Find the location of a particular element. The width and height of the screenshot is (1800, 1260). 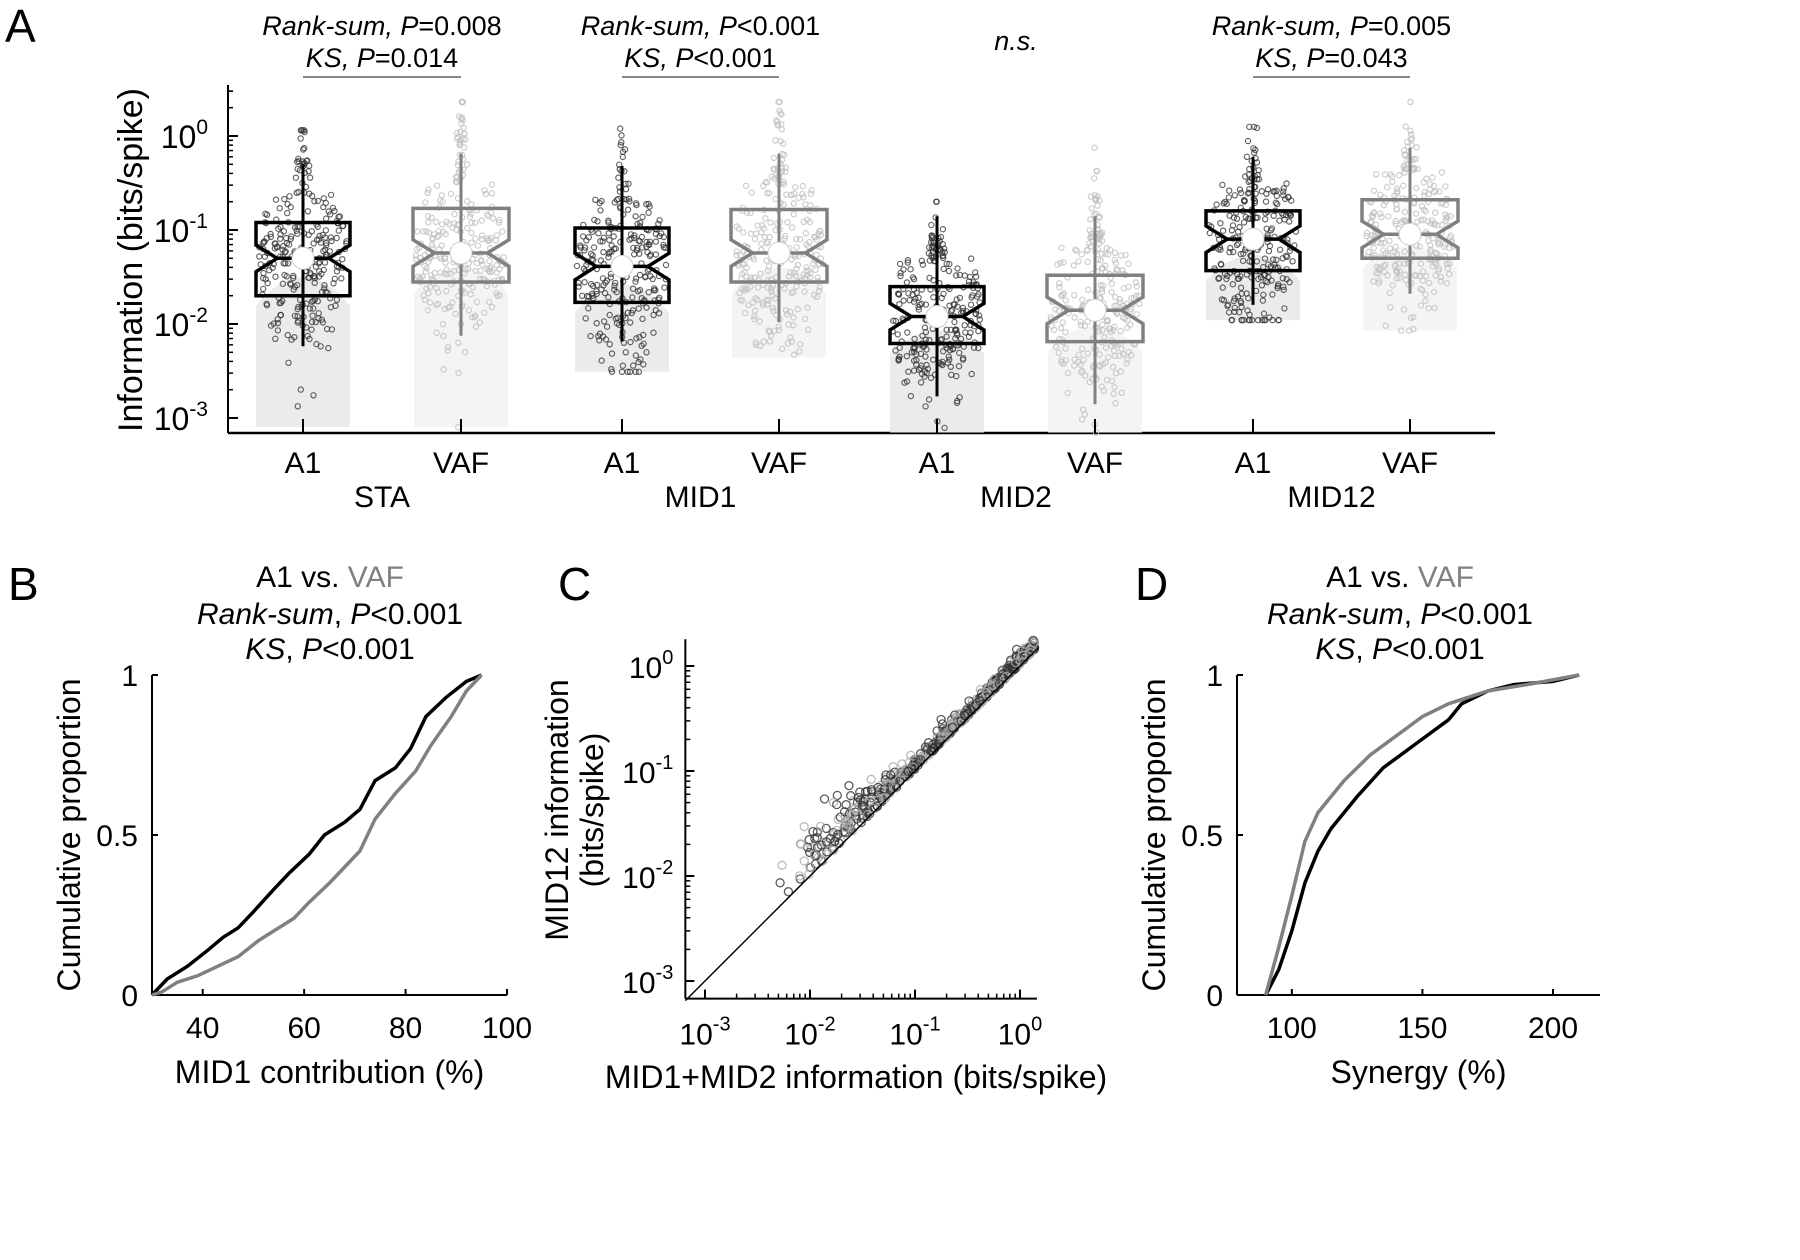

panel-title: A1 vs. VAF is located at coordinates (1400, 577).